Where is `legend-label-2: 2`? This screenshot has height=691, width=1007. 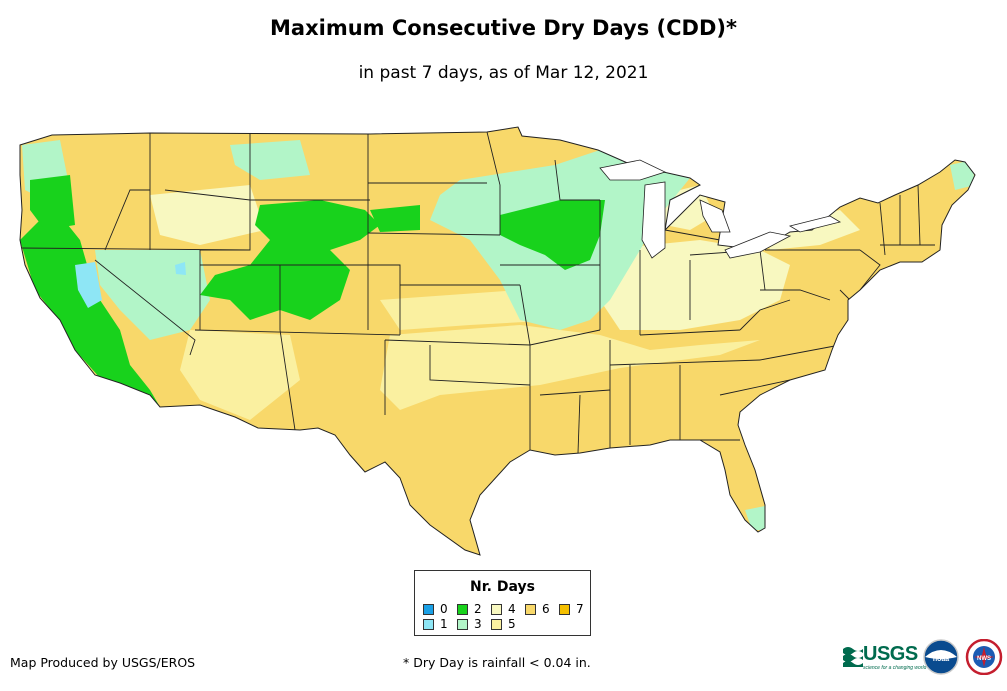 legend-label-2: 2 is located at coordinates (478, 609).